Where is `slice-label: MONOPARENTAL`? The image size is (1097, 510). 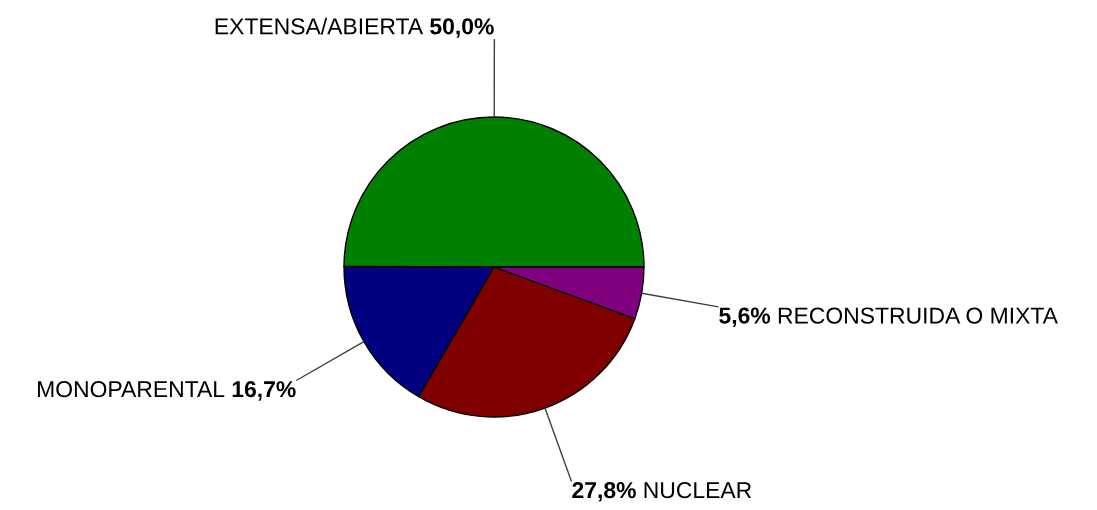
slice-label: MONOPARENTAL is located at coordinates (131, 389).